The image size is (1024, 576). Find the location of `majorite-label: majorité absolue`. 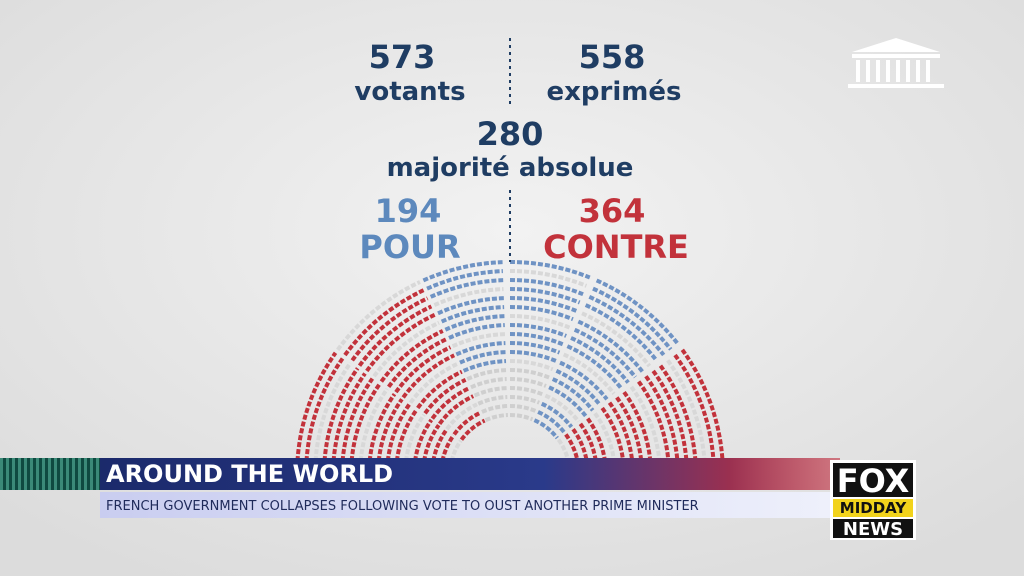

majorite-label: majorité absolue is located at coordinates (510, 168).